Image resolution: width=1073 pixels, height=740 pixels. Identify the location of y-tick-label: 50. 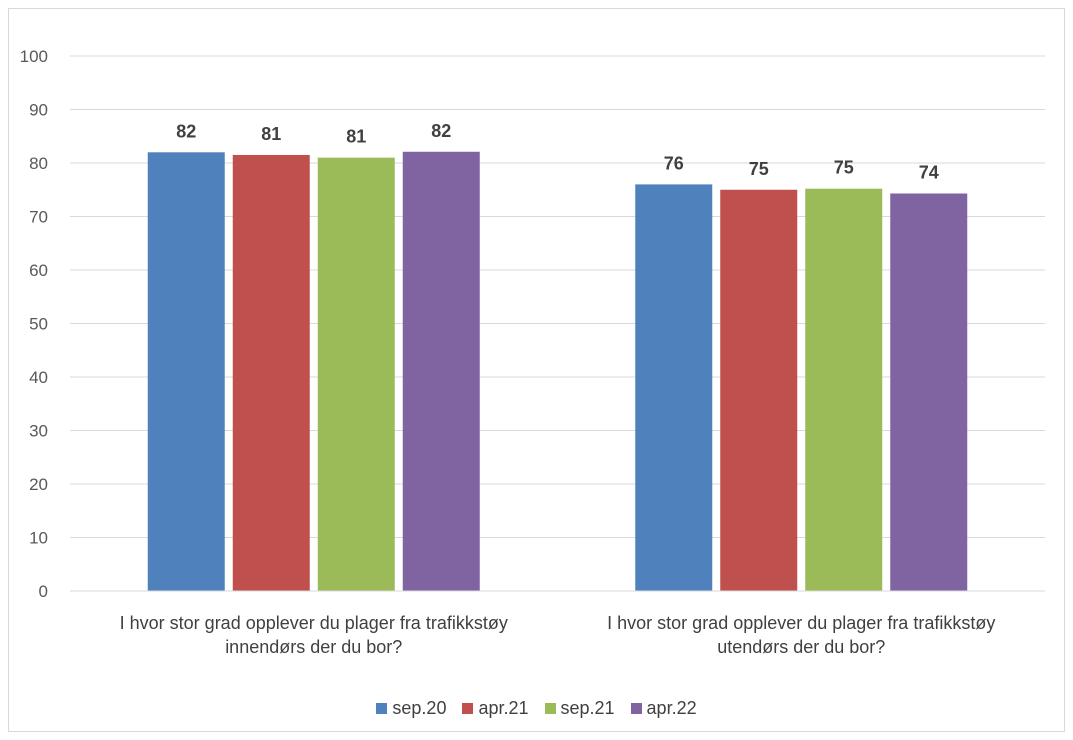
(38, 324).